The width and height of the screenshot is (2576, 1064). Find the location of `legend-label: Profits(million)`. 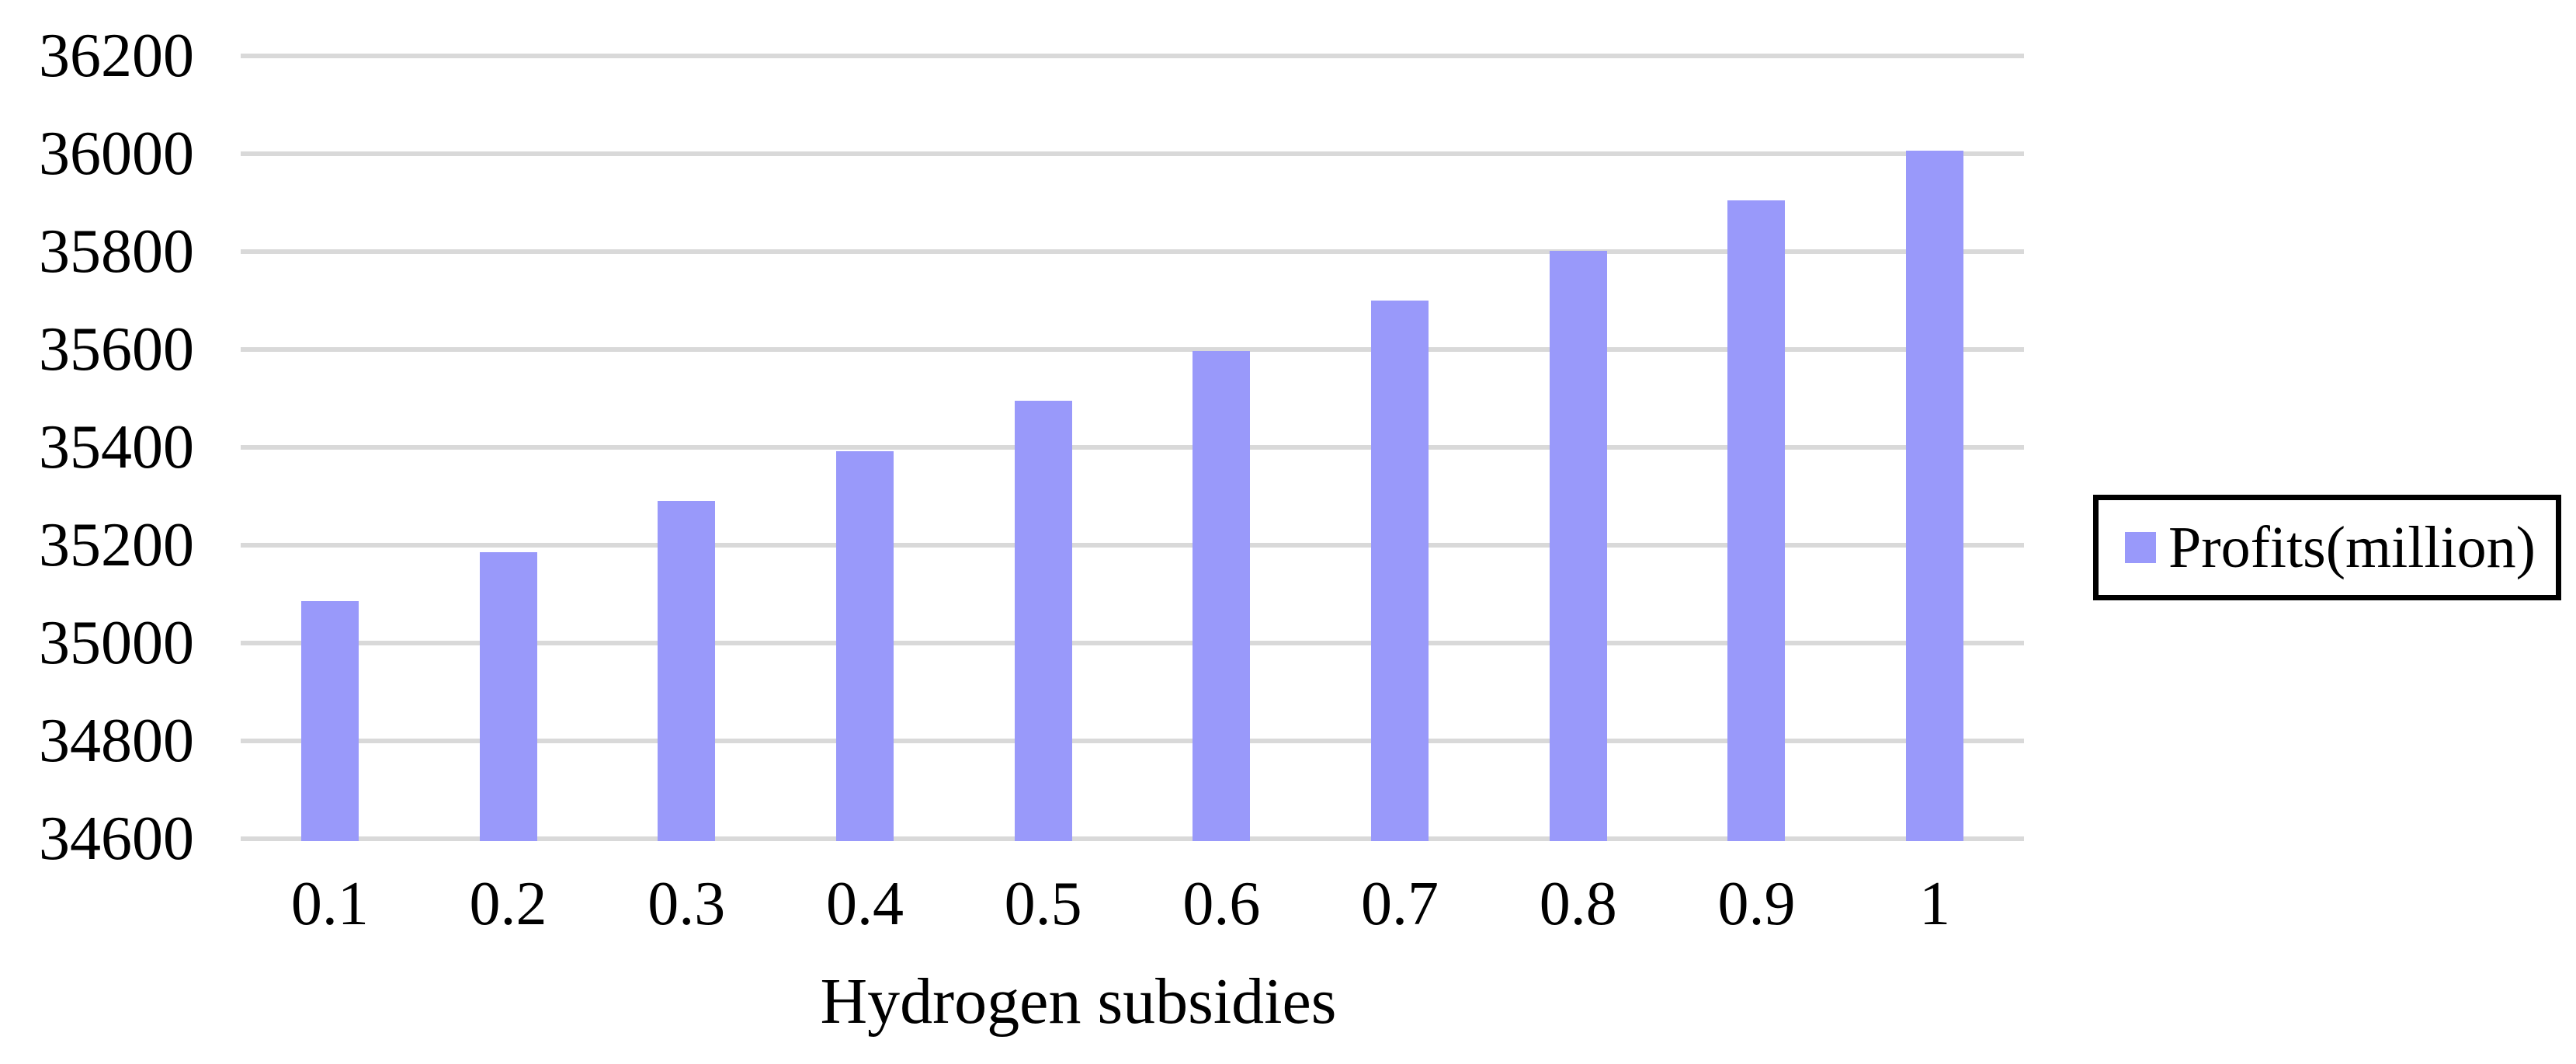

legend-label: Profits(million) is located at coordinates (2352, 547).